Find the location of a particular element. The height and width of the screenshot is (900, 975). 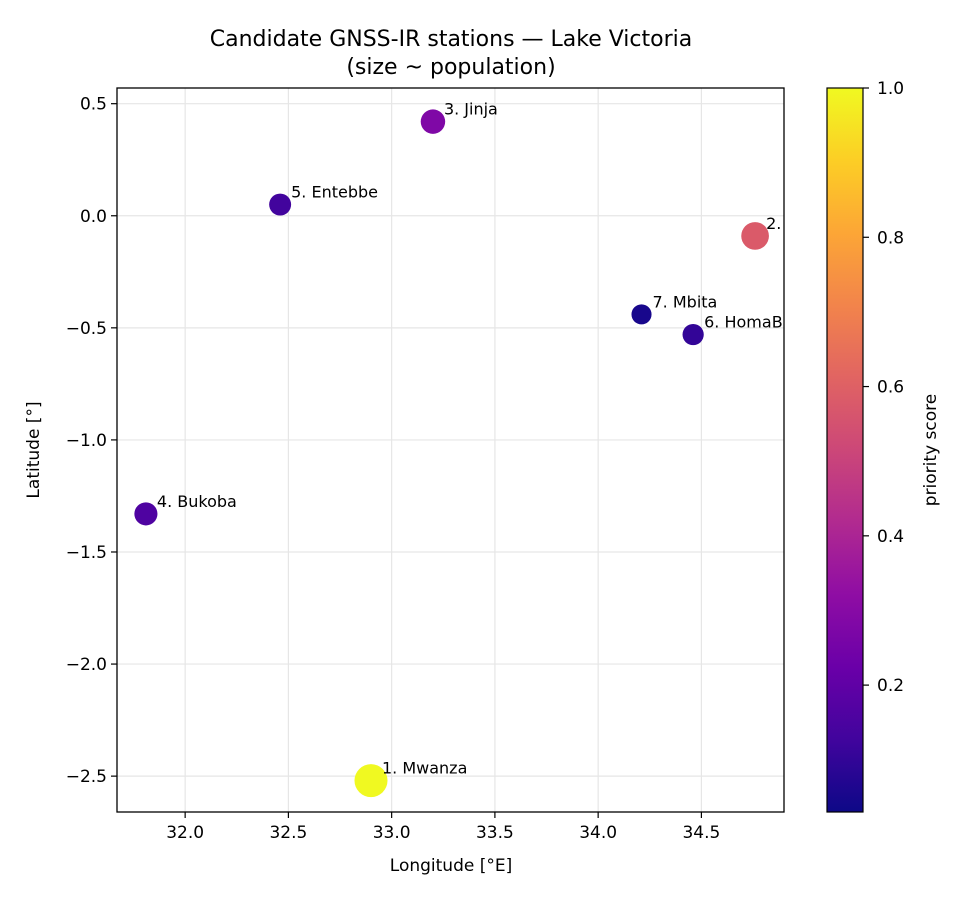

colorbar-tick-label: 0.6 is located at coordinates (890, 388).